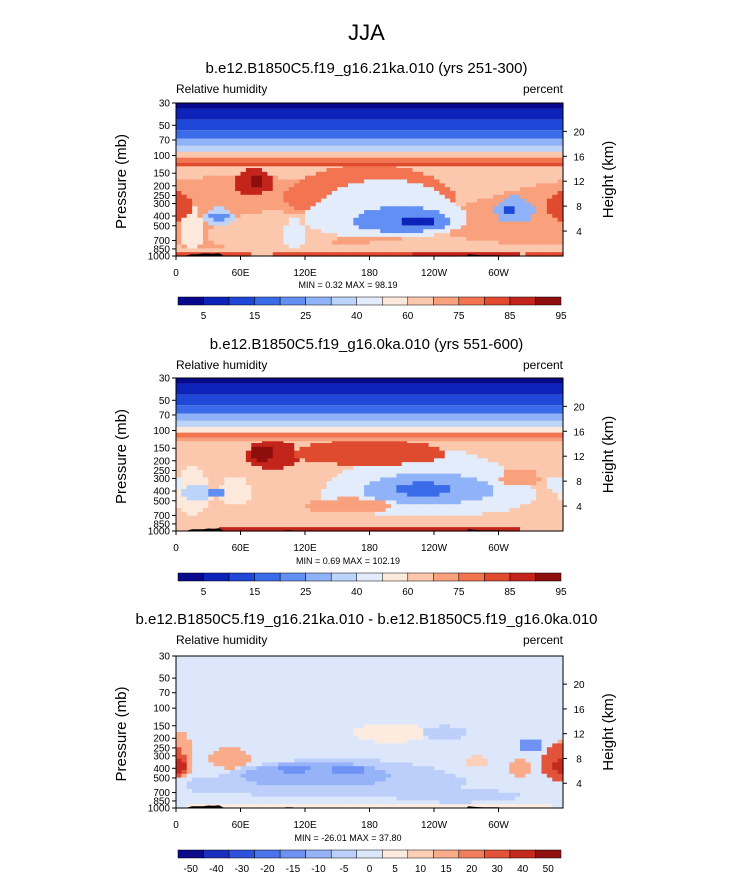 The image size is (733, 872). I want to click on colorbar-label: -30, so click(242, 868).